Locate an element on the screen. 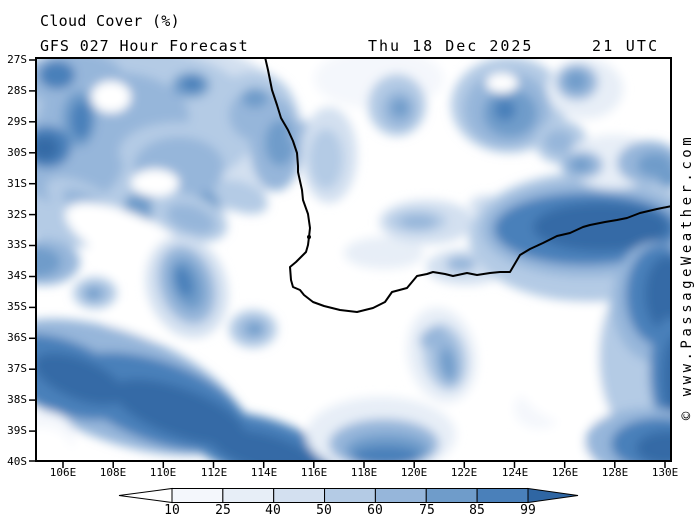  colorbar-tick-label: 85 is located at coordinates (477, 510).